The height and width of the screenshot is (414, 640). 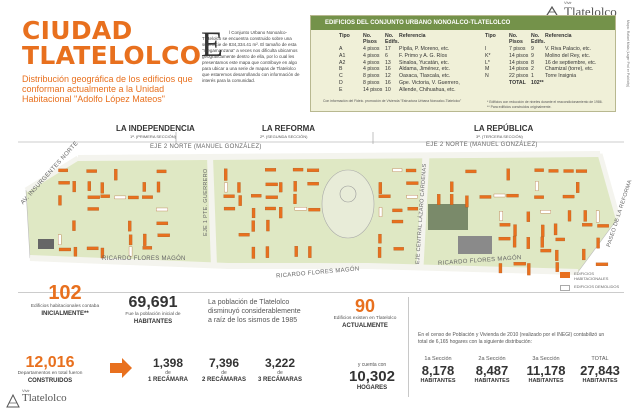 I want to click on section-sub-1: 1ª. (PRIMERA SECCIÓN), so click(x=153, y=136).